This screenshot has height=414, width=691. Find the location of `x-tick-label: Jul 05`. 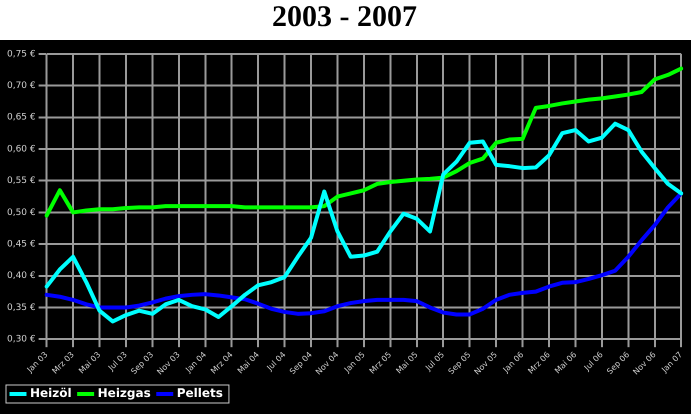

x-tick-label: Jul 05 is located at coordinates (434, 361).